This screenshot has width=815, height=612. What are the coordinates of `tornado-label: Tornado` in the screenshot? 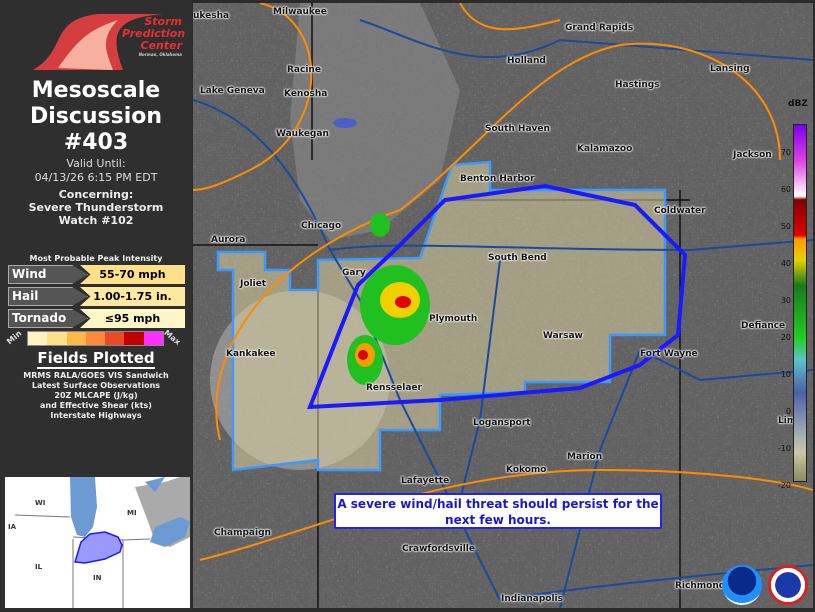 It's located at (48, 318).